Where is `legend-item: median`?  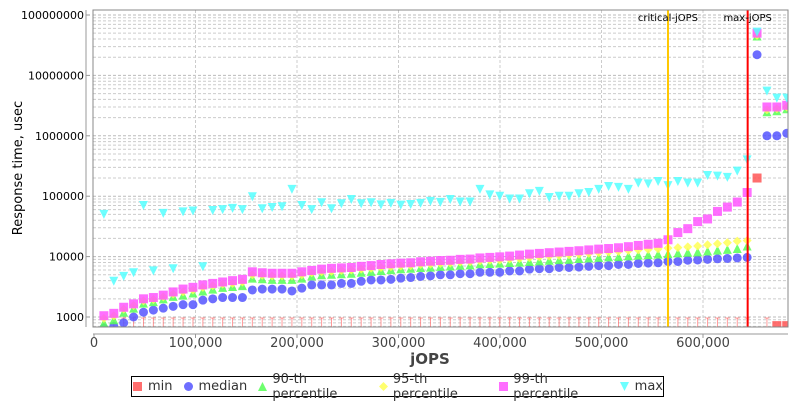 legend-item: median is located at coordinates (215, 386).